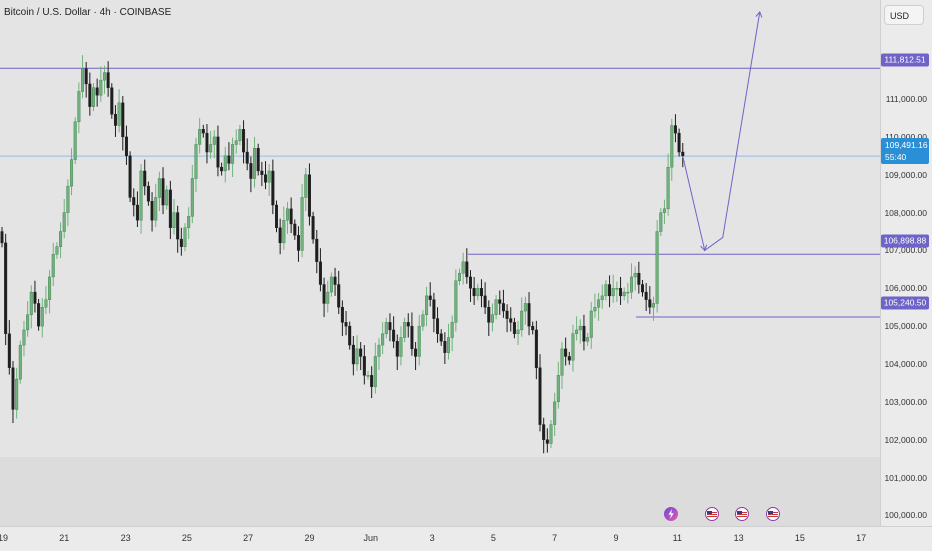 This screenshot has width=932, height=551. What do you see at coordinates (905, 515) in the screenshot?
I see `price-tick: 100,000.00` at bounding box center [905, 515].